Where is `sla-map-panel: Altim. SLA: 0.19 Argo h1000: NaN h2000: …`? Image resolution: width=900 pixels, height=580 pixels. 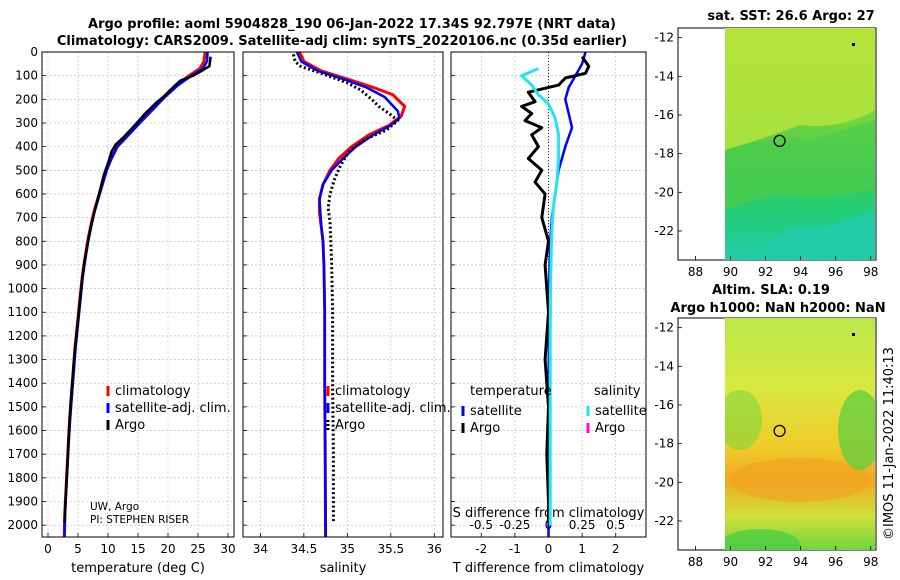 sla-map-panel: Altim. SLA: 0.19 Argo h1000: NaN h2000: … is located at coordinates (769, 426).